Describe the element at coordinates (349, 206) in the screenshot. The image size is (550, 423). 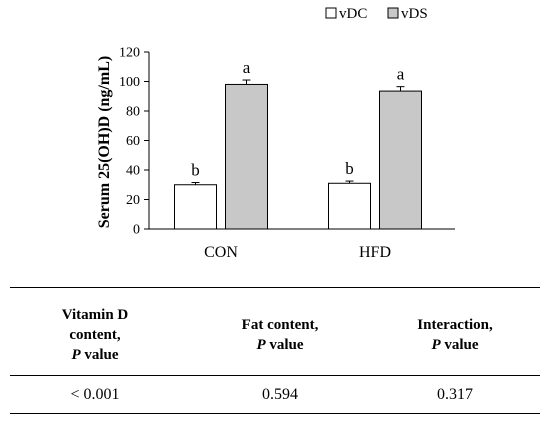
I see `bar-vdc-hfd` at that location.